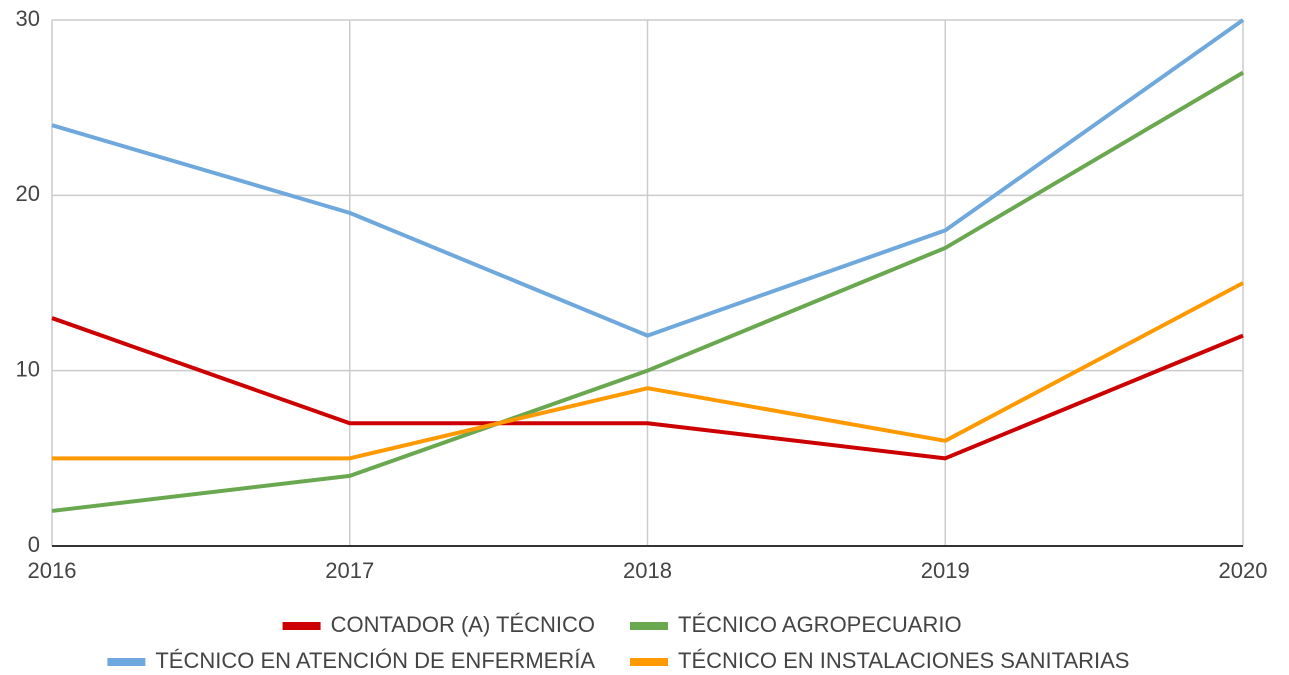 The image size is (1289, 675). Describe the element at coordinates (903, 660) in the screenshot. I see `legend-label: TÉCNICO EN INSTALACIONES SANITARIAS` at that location.